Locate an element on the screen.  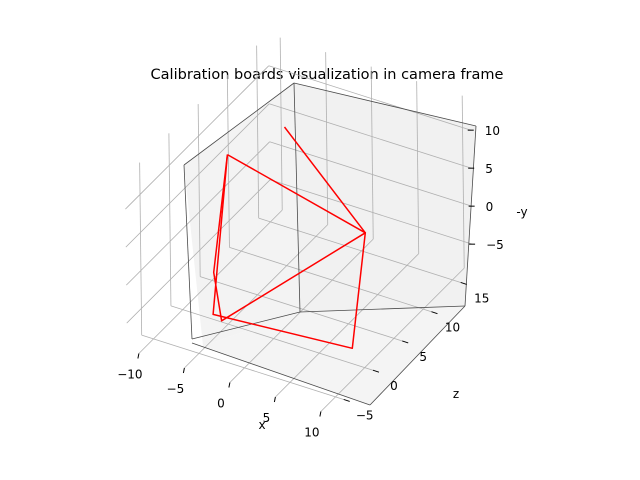
back-floor-edge is located at coordinates (382, 309).